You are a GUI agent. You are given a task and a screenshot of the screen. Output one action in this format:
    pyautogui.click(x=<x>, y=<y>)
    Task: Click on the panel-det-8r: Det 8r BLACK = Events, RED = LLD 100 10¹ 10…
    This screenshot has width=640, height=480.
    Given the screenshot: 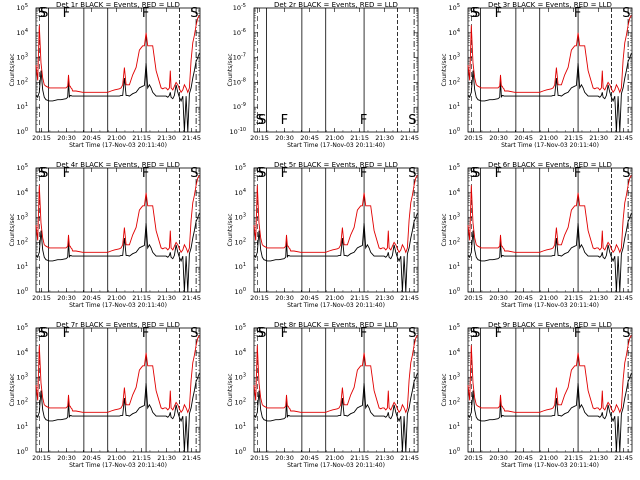 What is the action you would take?
    pyautogui.click(x=323, y=395)
    